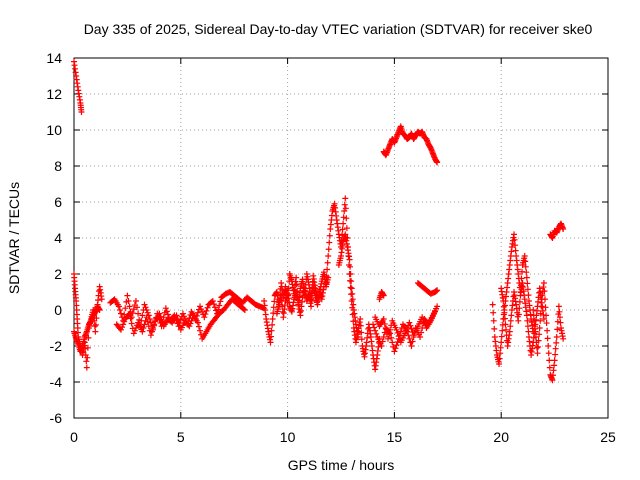  What do you see at coordinates (58, 202) in the screenshot?
I see `y-tick-label: 6` at bounding box center [58, 202].